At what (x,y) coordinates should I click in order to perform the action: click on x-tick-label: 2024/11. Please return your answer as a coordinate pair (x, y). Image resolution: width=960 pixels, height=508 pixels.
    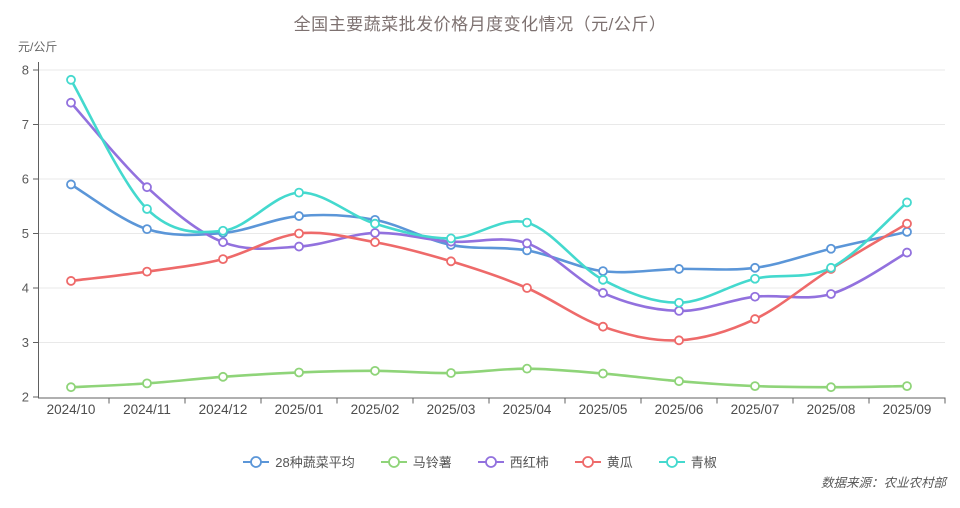
    Looking at the image, I should click on (147, 409).